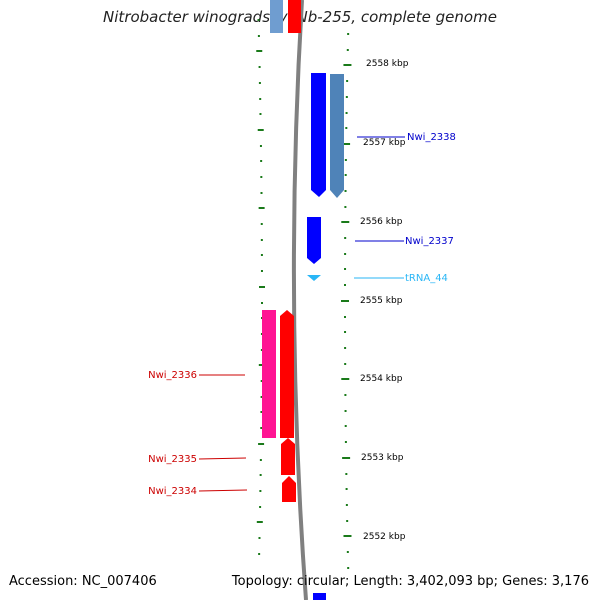 Image resolution: width=600 pixels, height=600 pixels. Describe the element at coordinates (83, 581) in the screenshot. I see `accession-text: Accession: NC_007406` at that location.